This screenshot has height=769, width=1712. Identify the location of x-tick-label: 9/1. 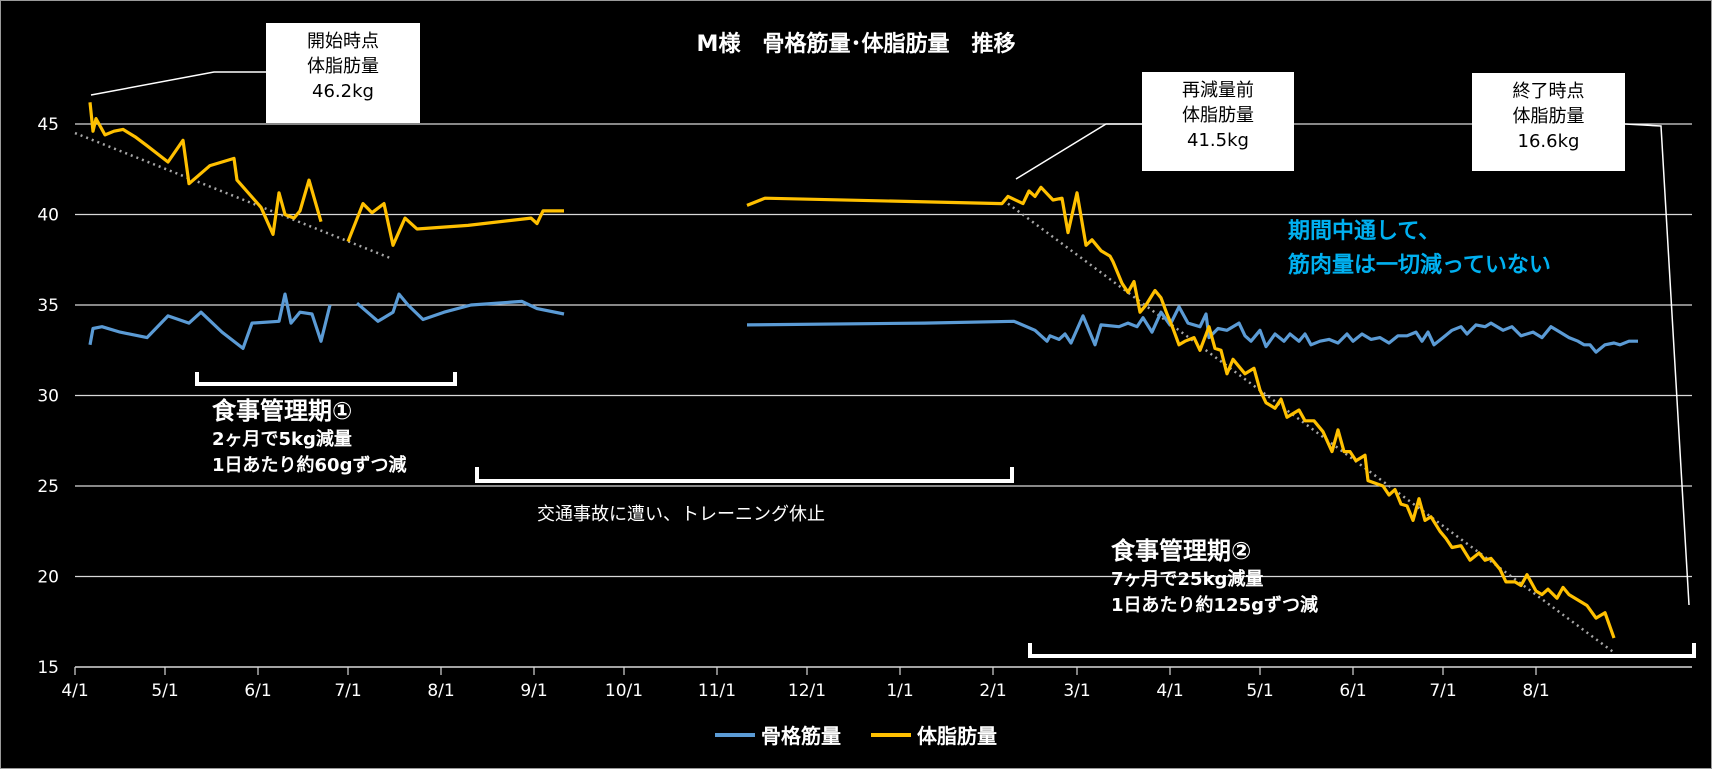
(533, 691).